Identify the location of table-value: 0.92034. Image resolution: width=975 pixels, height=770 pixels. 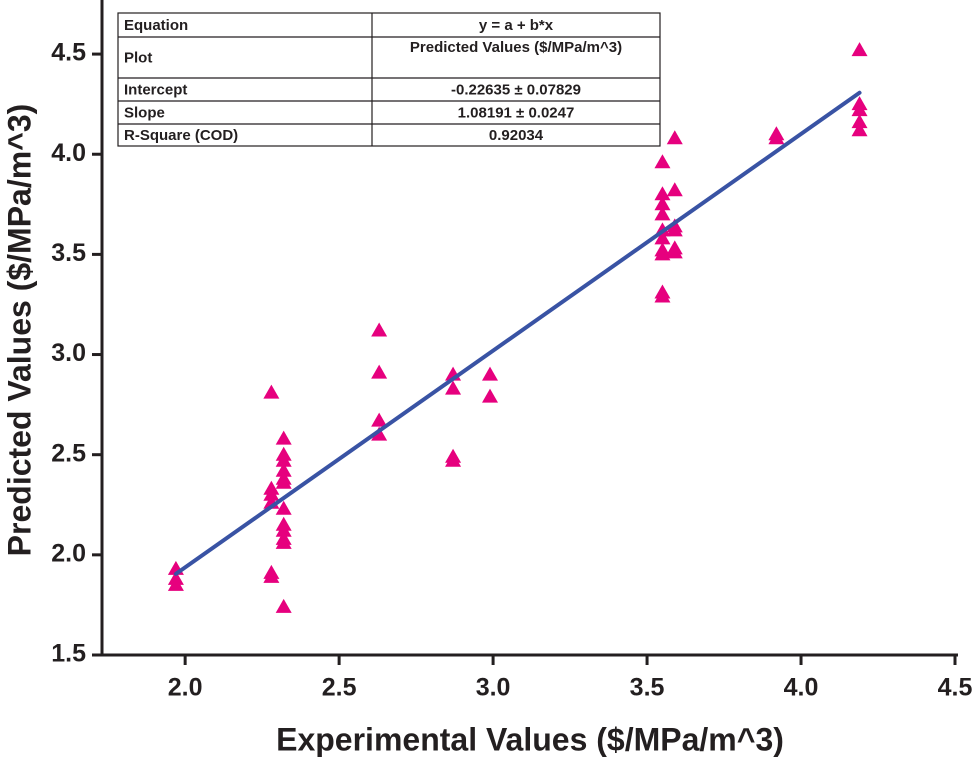
(516, 135).